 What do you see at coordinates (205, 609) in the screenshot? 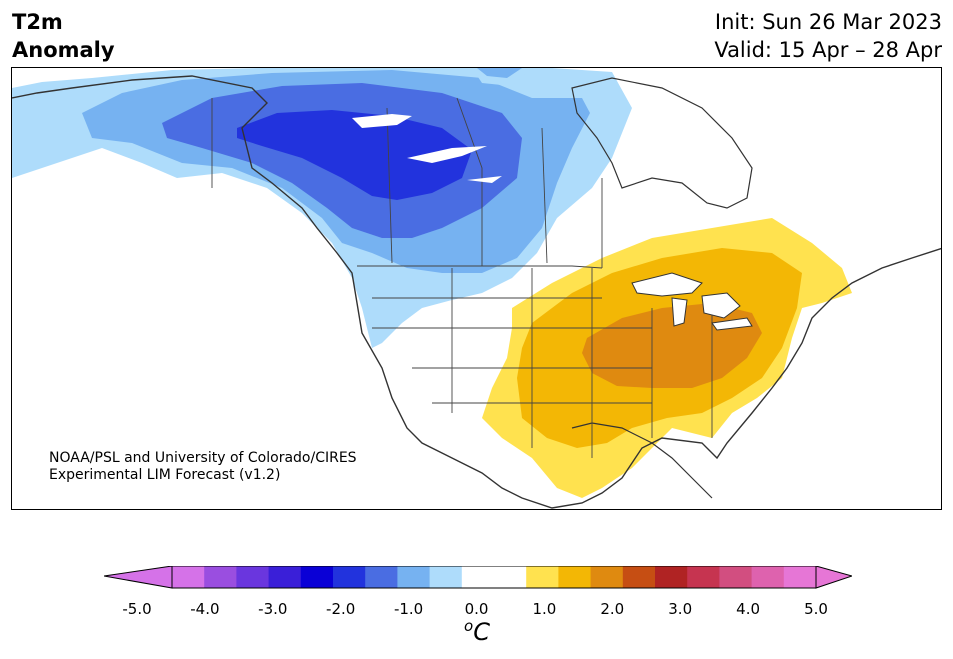
I see `colorbar-tick-label: -4.0` at bounding box center [205, 609].